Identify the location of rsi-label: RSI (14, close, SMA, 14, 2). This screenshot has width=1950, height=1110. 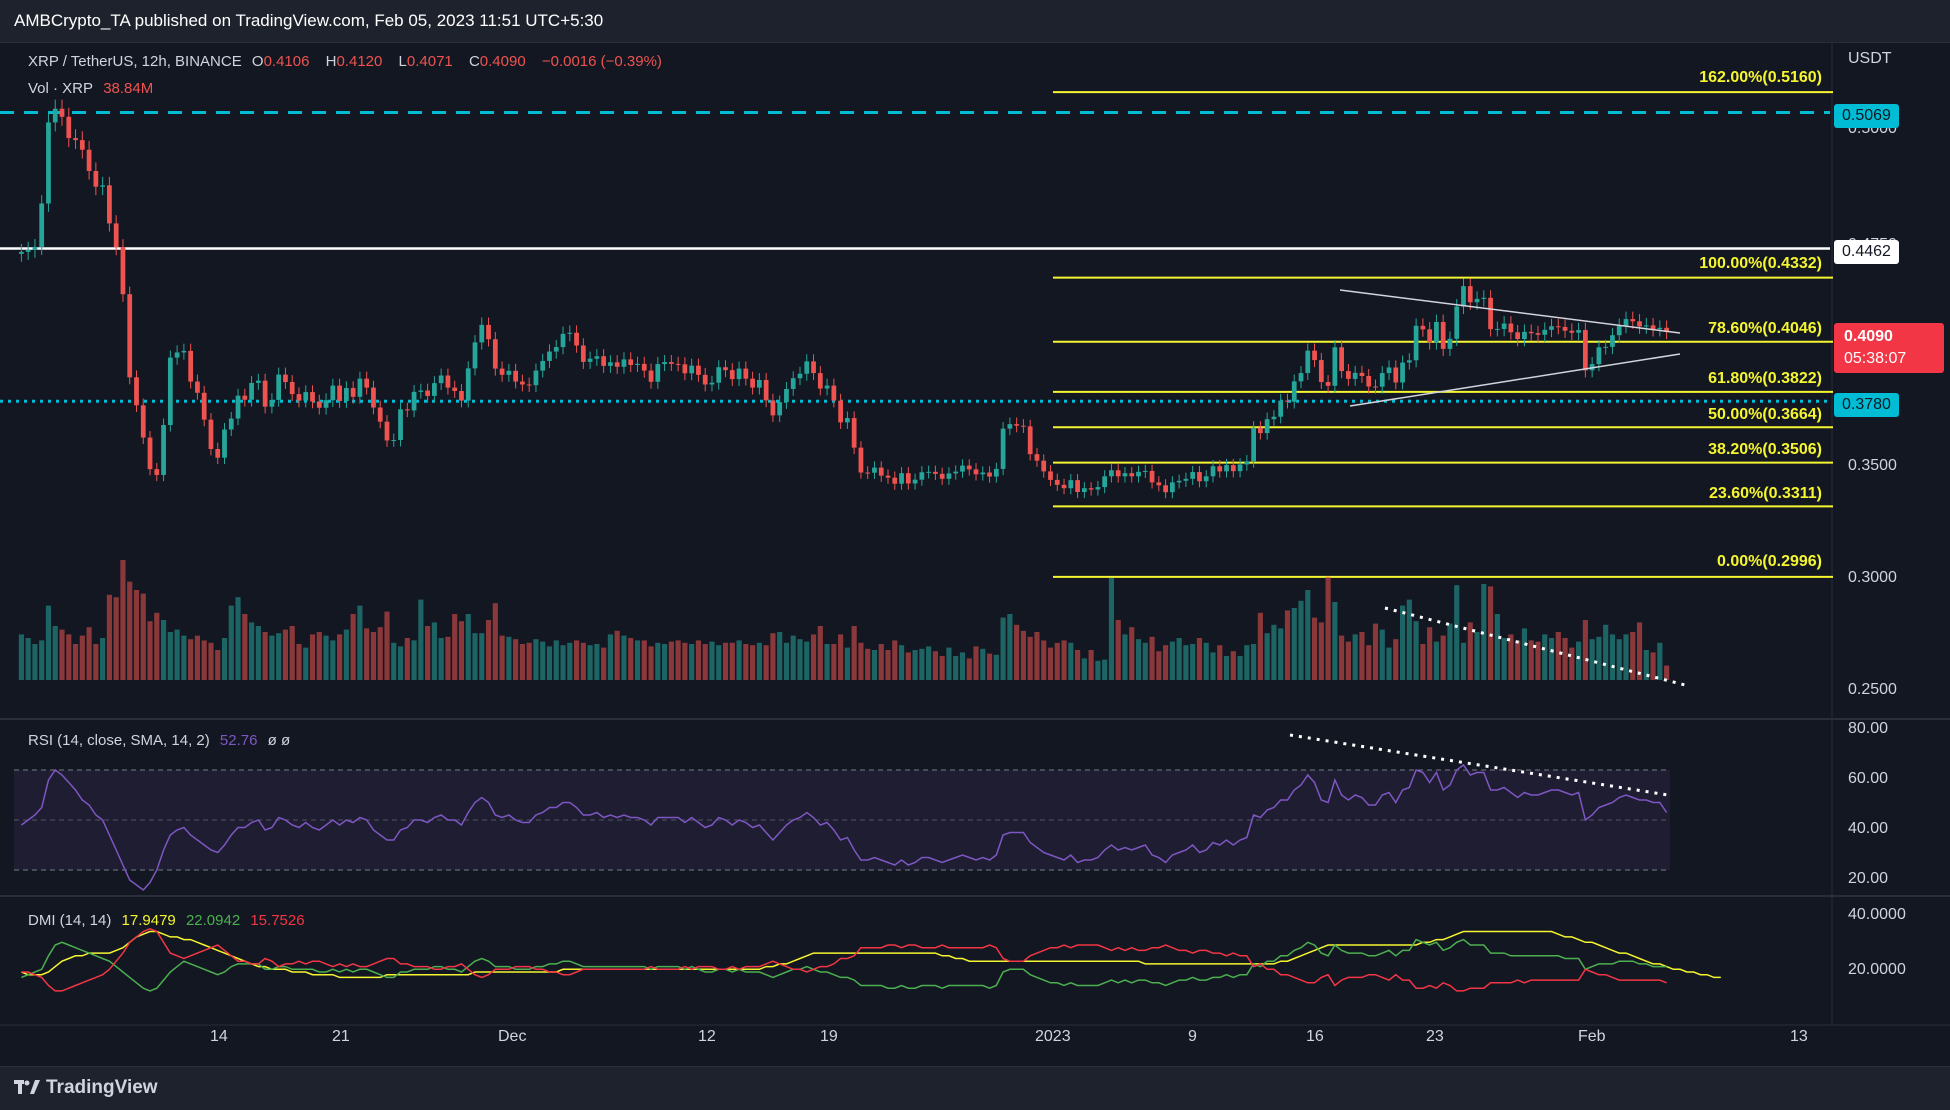
(119, 740).